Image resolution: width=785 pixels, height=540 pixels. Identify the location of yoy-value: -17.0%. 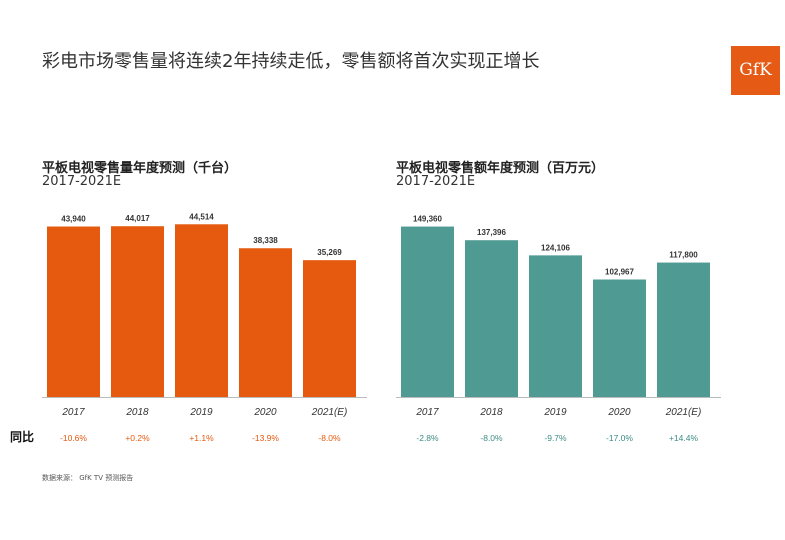
(619, 438).